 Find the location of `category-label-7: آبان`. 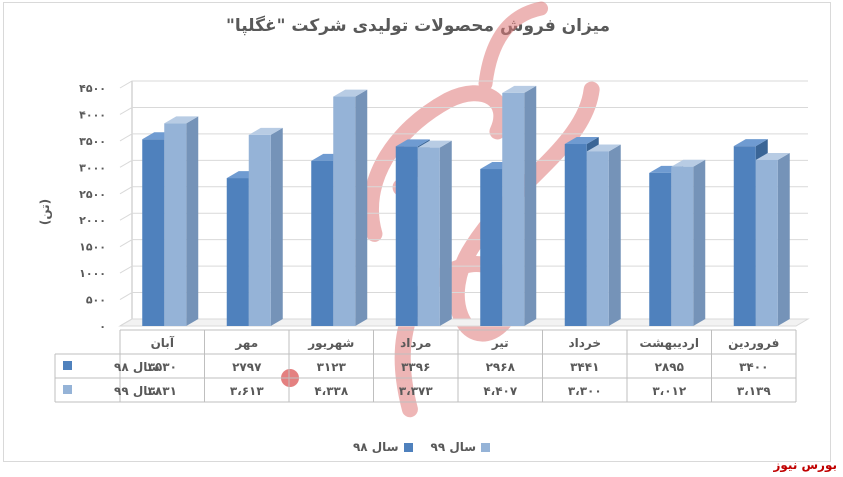

category-label-7: آبان is located at coordinates (163, 342).